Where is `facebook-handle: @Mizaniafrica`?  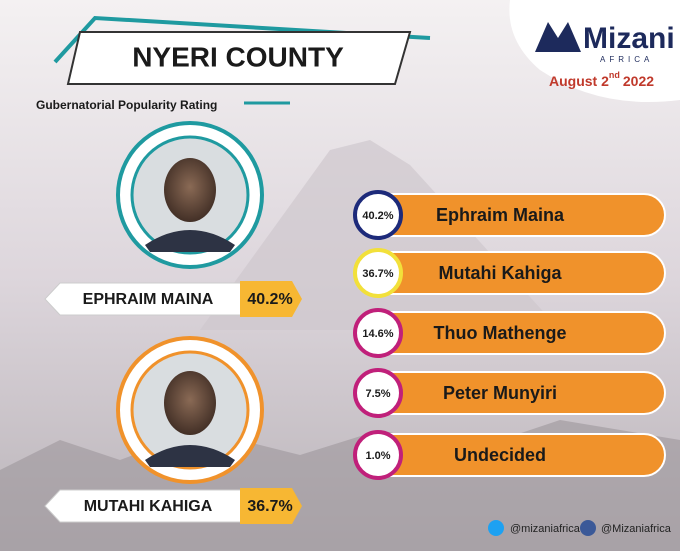 facebook-handle: @Mizaniafrica is located at coordinates (636, 529).